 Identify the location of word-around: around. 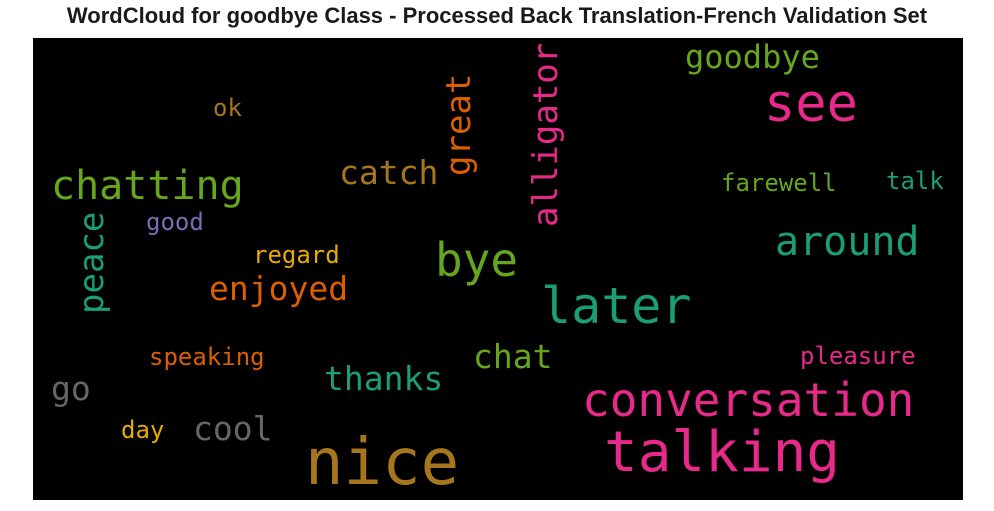
(847, 242).